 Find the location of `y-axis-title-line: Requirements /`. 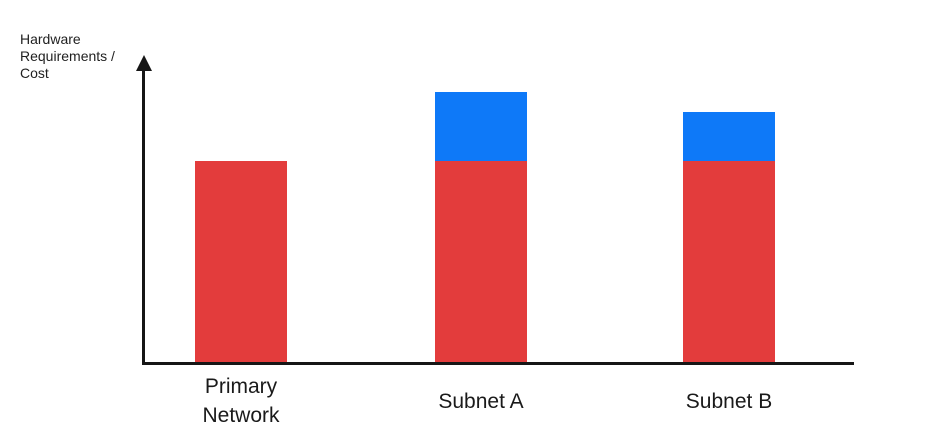

y-axis-title-line: Requirements / is located at coordinates (67, 56).